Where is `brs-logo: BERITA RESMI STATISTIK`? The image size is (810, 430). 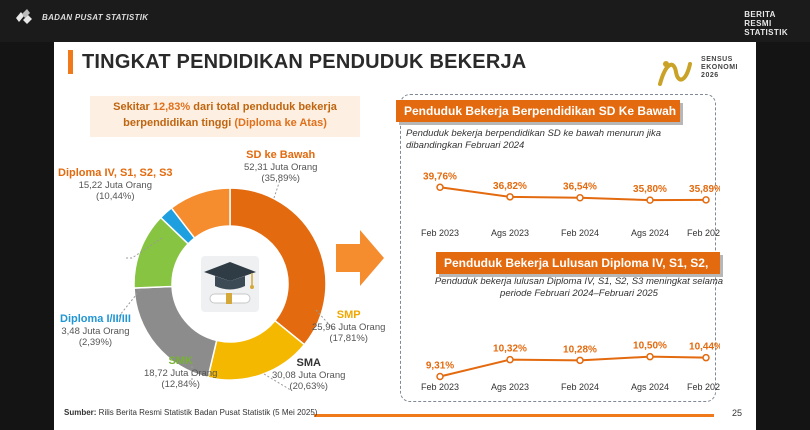
brs-logo: BERITA RESMI STATISTIK is located at coordinates (766, 23).